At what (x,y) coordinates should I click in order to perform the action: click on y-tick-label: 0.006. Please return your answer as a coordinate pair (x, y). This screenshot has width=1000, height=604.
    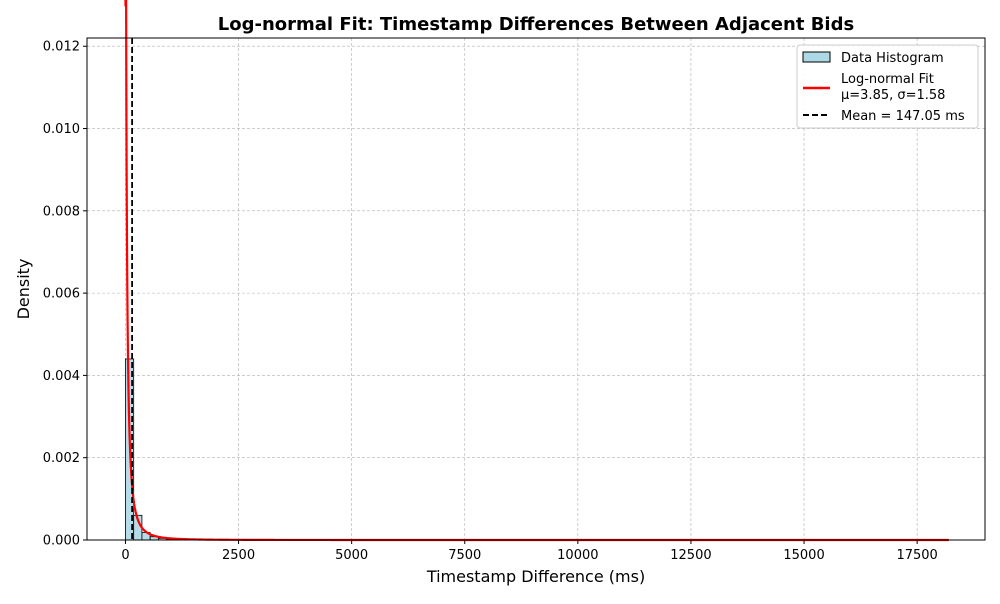
    Looking at the image, I should click on (61, 294).